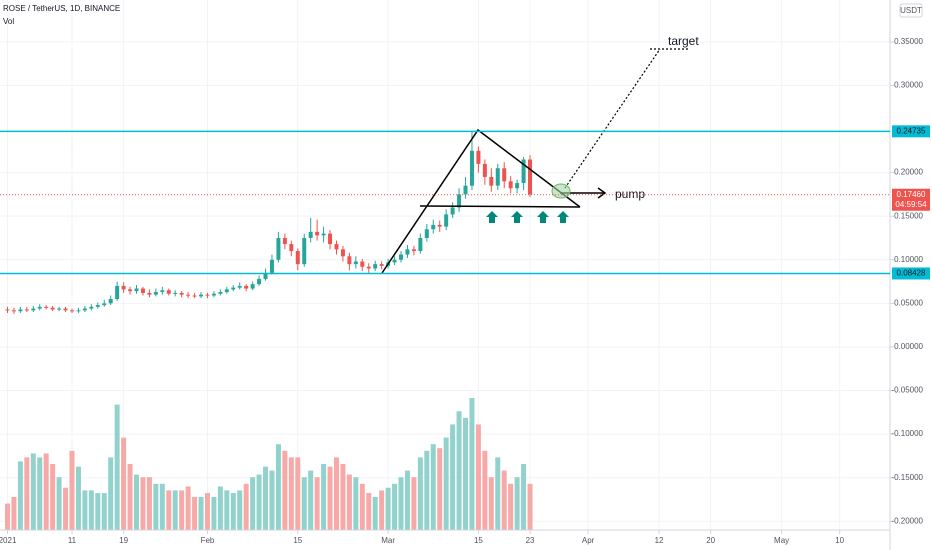 Image resolution: width=932 pixels, height=550 pixels. What do you see at coordinates (500, 206) in the screenshot?
I see `base-line` at bounding box center [500, 206].